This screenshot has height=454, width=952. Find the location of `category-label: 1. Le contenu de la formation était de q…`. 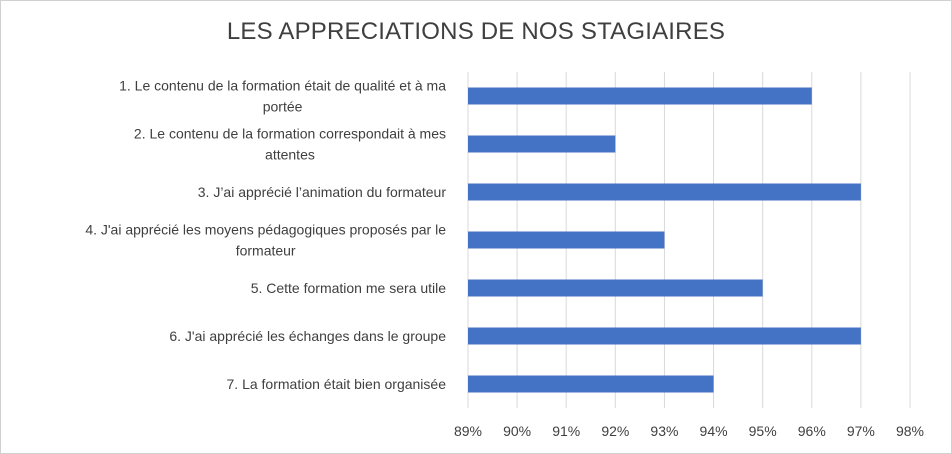

category-label: 1. Le contenu de la formation était de q… is located at coordinates (282, 96).